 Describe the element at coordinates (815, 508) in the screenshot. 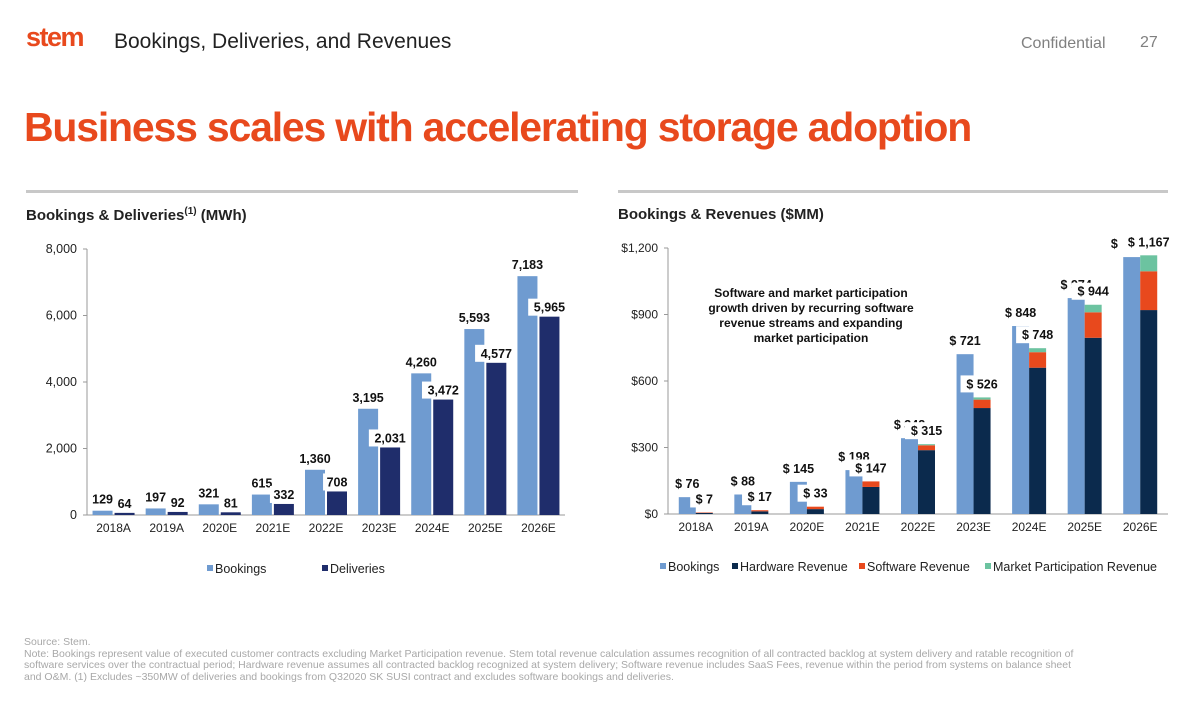

I see `bar-software-revenue-2020e` at that location.